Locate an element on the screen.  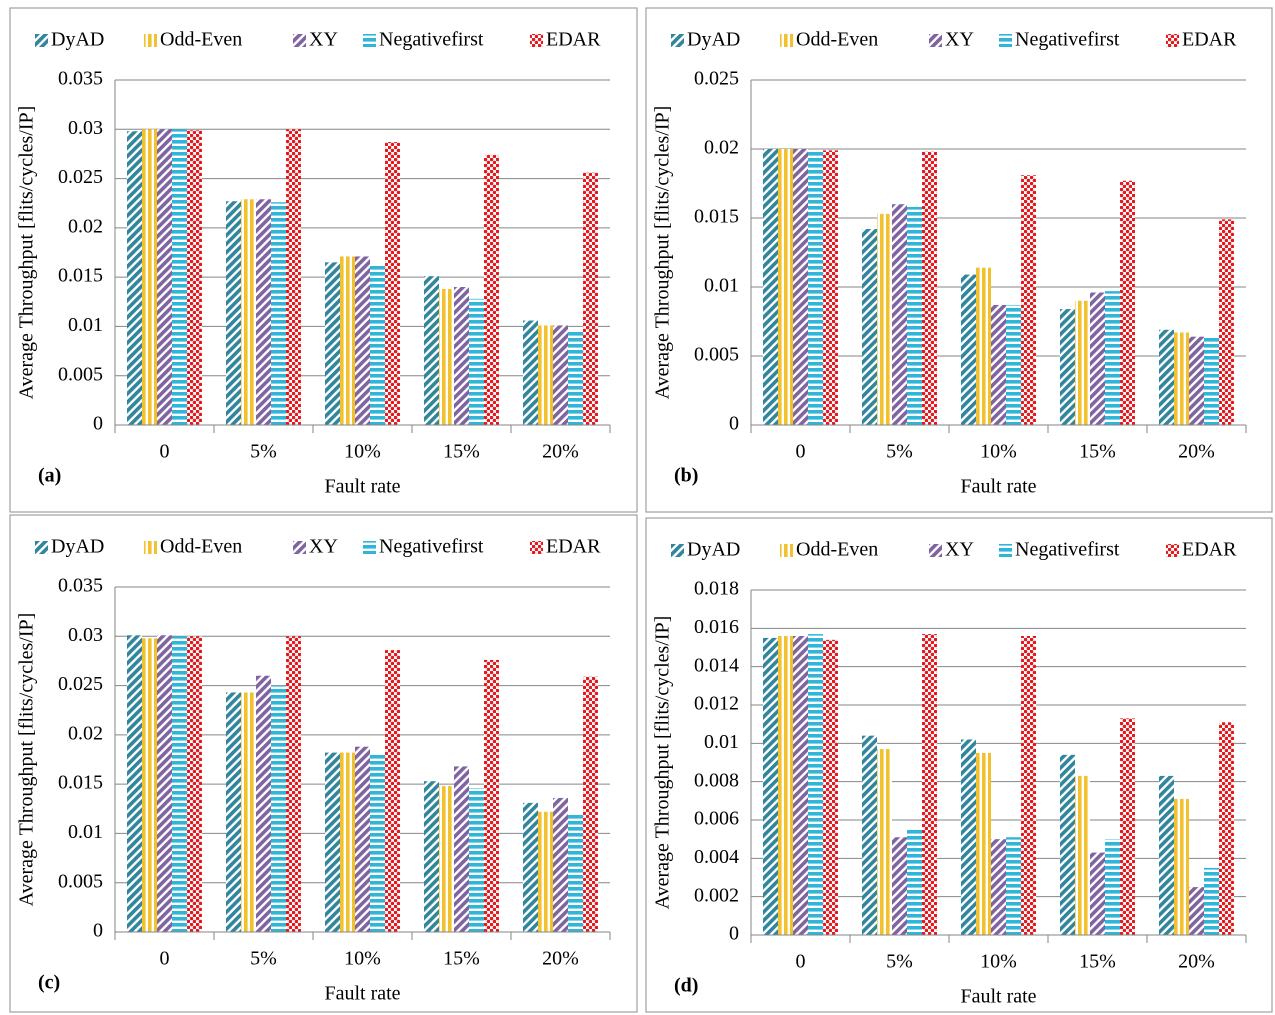
y-tick-label: 0.03 is located at coordinates (85, 128).